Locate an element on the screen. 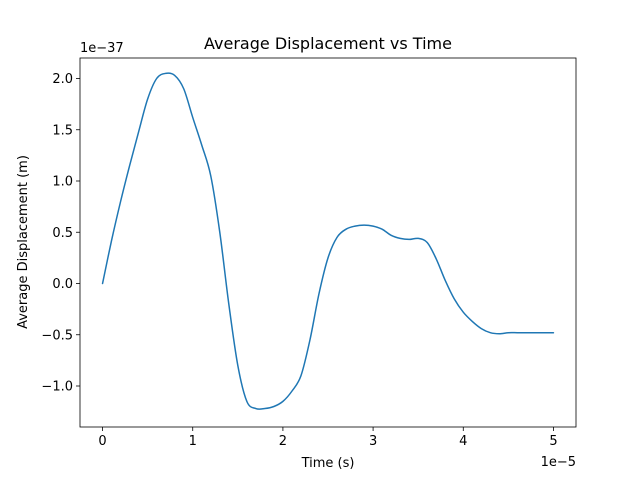  chart-title: Average Displacement vs Time is located at coordinates (328, 43).